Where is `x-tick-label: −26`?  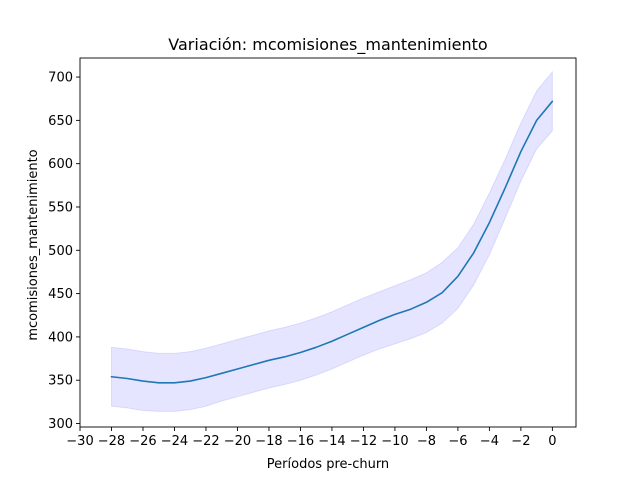 x-tick-label: −26 is located at coordinates (142, 441).